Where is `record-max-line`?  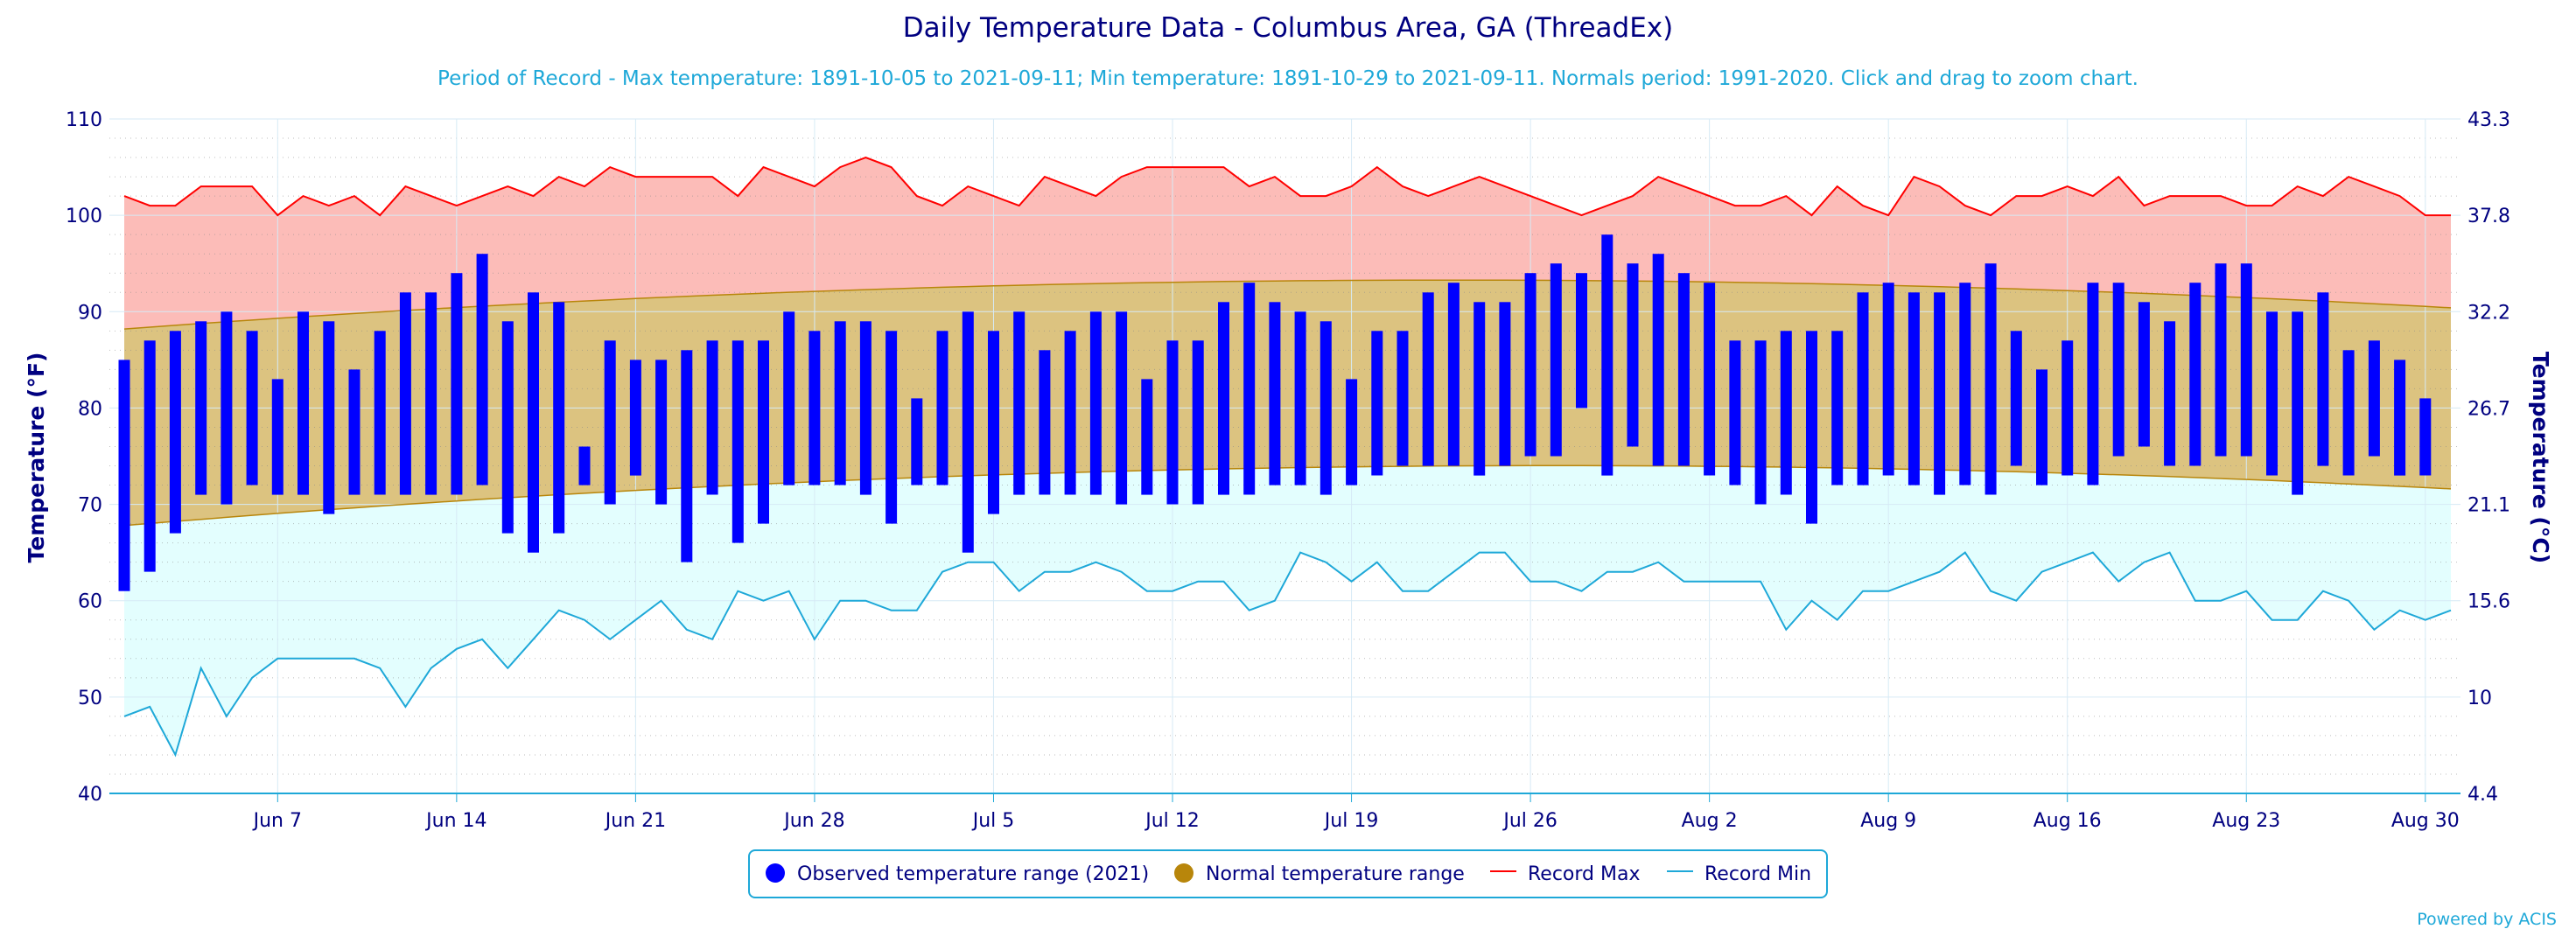 record-max-line is located at coordinates (1287, 187).